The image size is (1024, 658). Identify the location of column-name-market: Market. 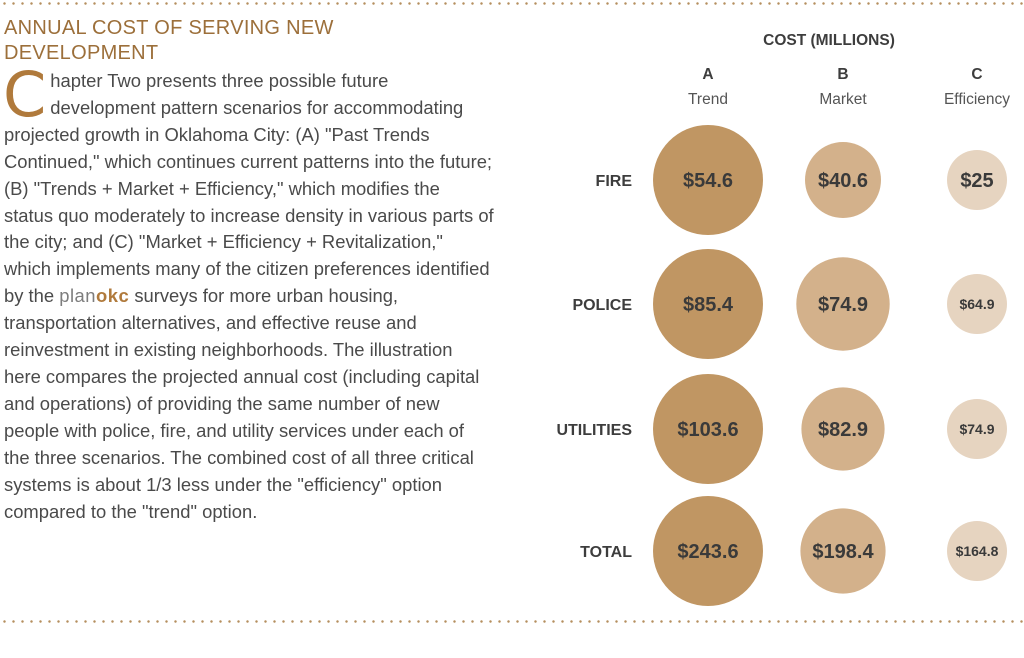
(843, 99).